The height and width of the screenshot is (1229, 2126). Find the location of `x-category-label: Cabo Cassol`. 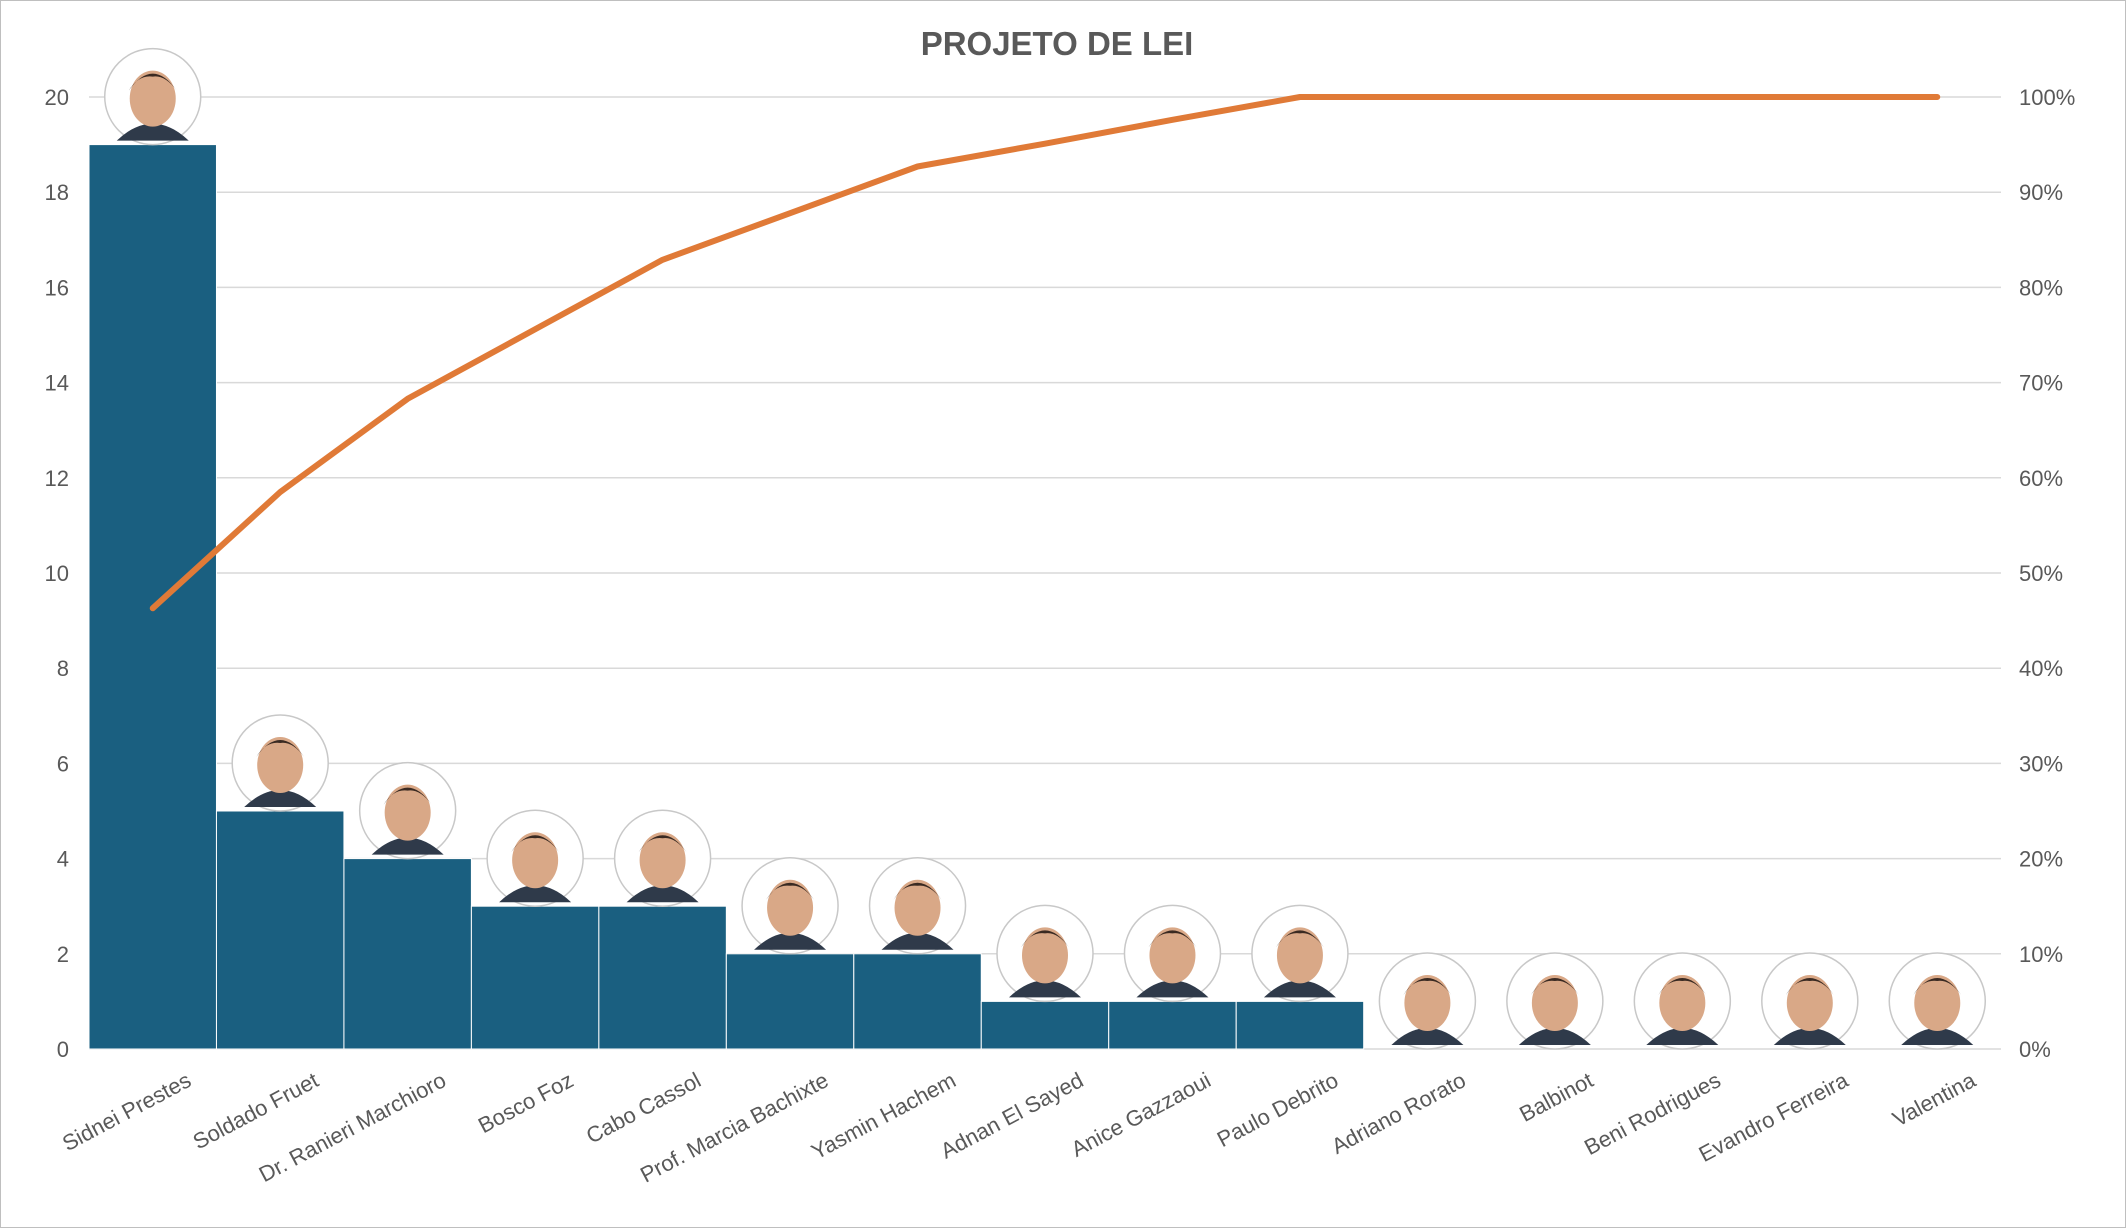

x-category-label: Cabo Cassol is located at coordinates (643, 1107).